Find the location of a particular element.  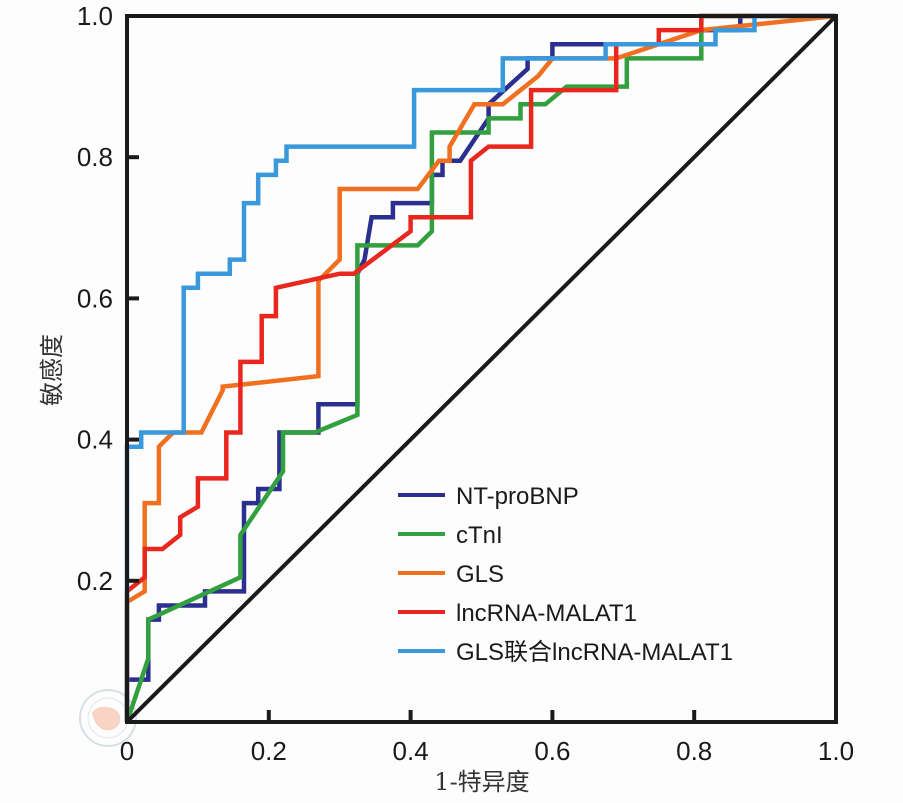

legend-label: NT-proBNP is located at coordinates (517, 496).